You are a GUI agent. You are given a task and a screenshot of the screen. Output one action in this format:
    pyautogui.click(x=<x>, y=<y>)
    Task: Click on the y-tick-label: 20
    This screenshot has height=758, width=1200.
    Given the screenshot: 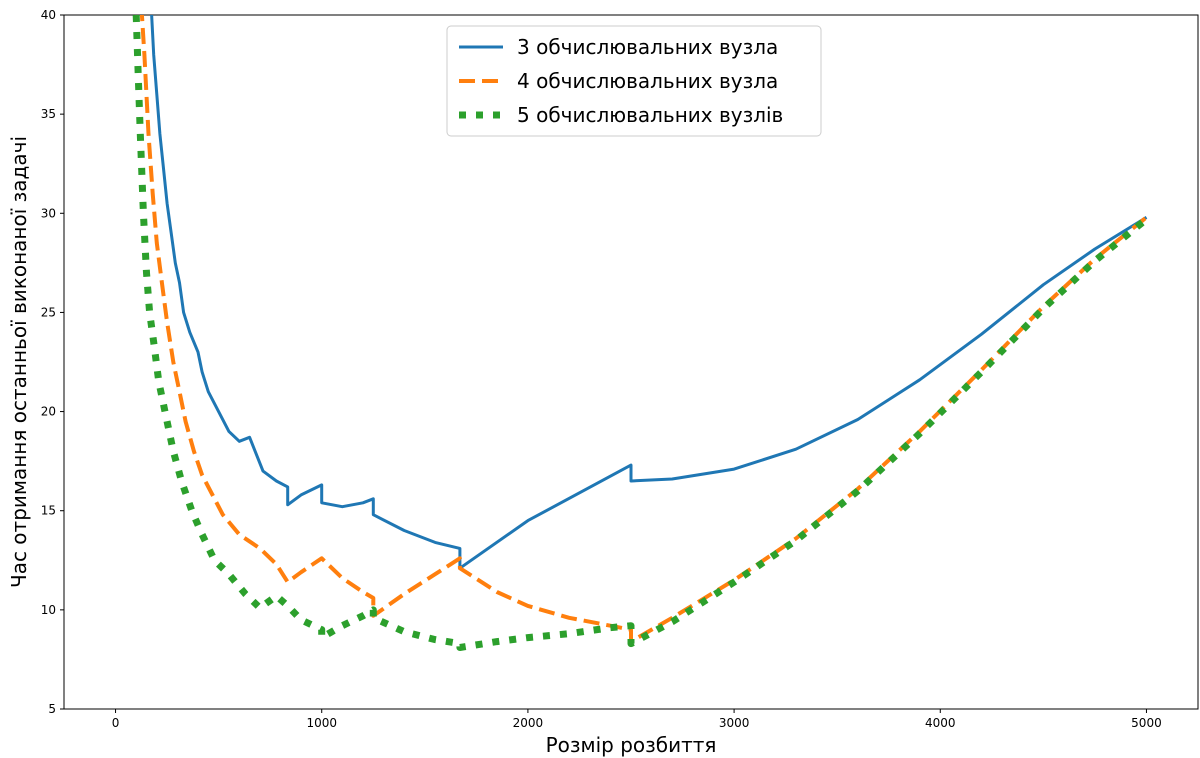 What is the action you would take?
    pyautogui.click(x=48, y=412)
    